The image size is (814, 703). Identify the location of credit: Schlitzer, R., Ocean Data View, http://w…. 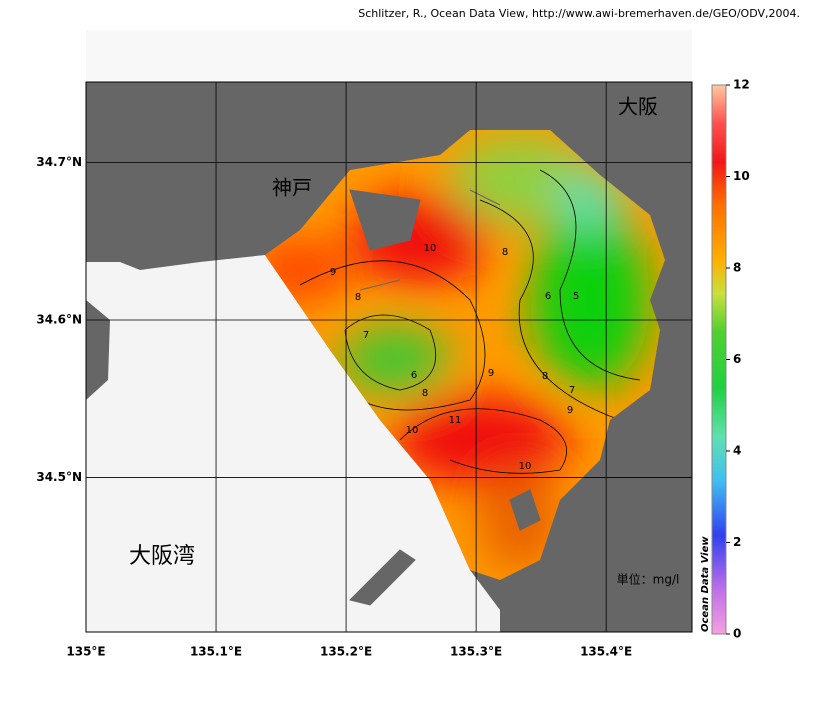
(579, 13).